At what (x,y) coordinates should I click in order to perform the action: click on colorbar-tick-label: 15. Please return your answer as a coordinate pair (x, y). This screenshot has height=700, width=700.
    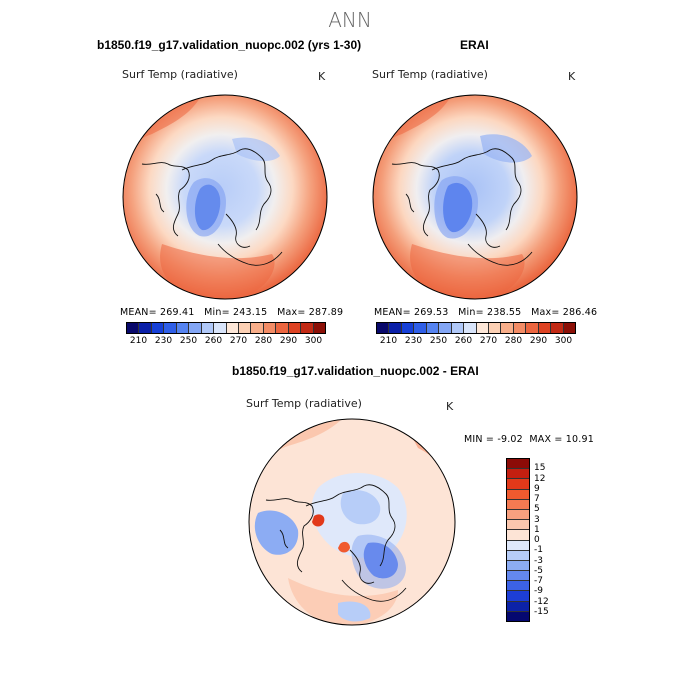
    Looking at the image, I should click on (540, 468).